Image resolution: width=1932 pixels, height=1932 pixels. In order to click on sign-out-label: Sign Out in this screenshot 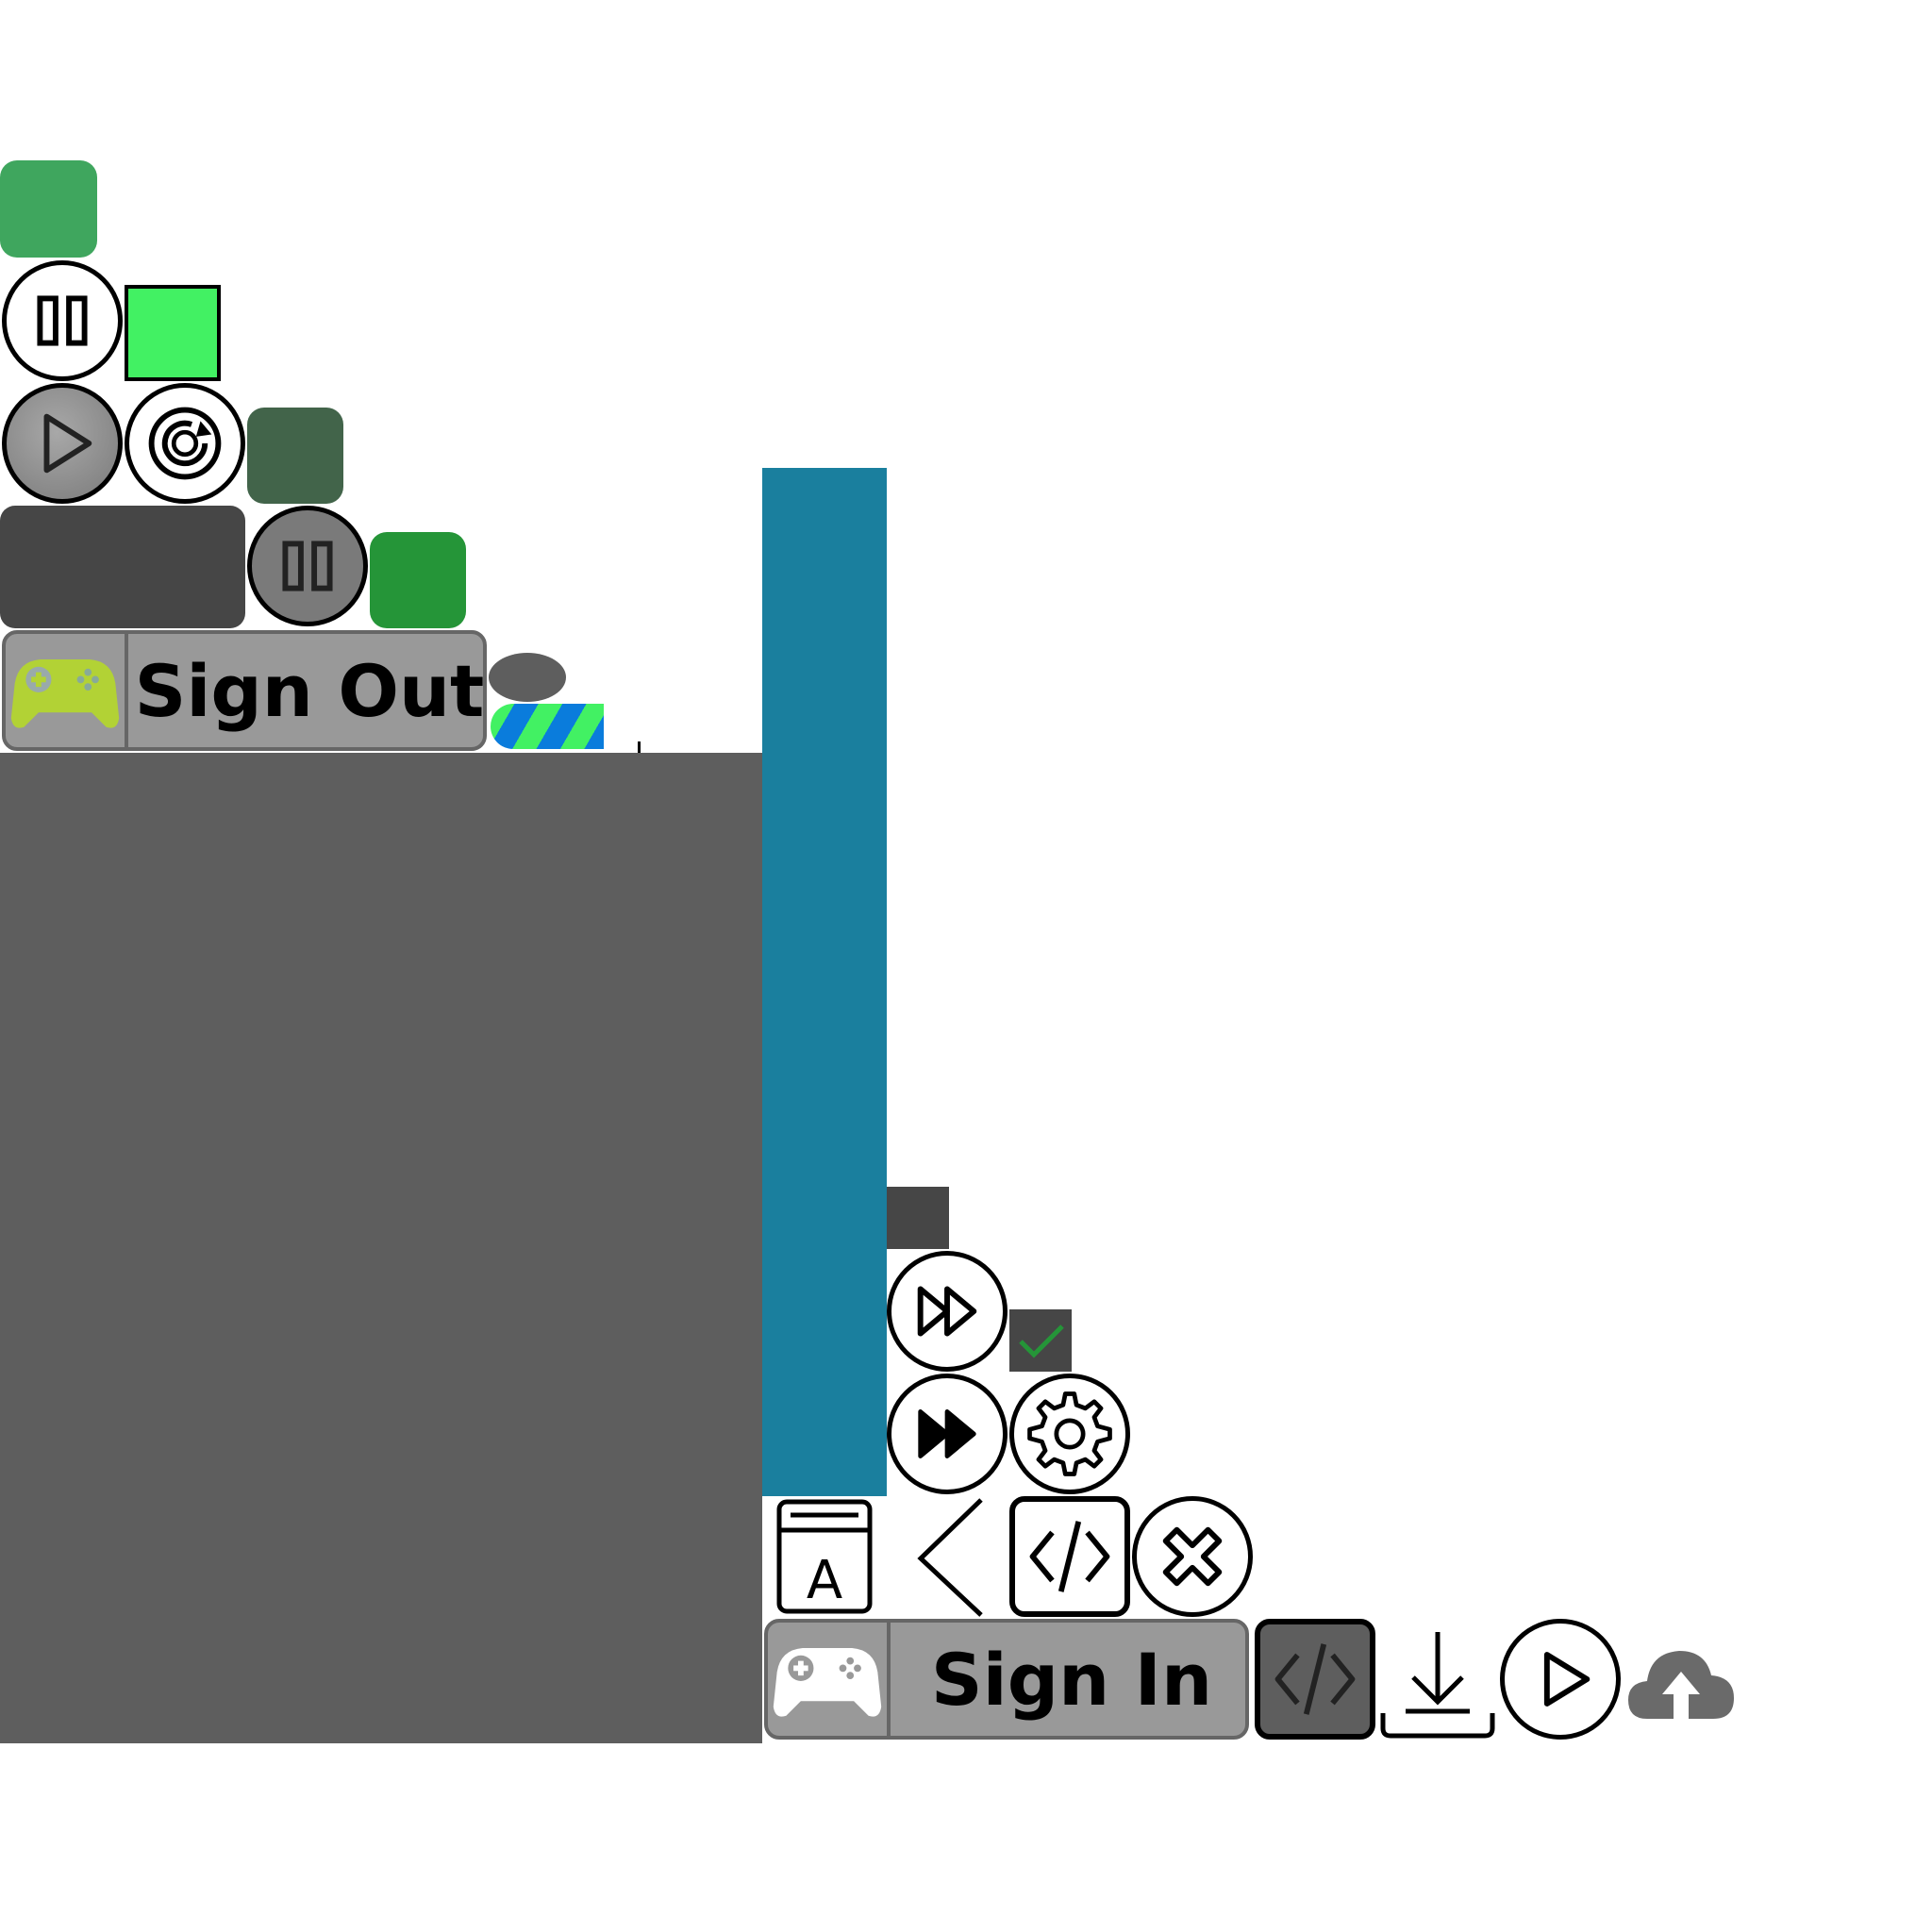, I will do `click(309, 691)`.